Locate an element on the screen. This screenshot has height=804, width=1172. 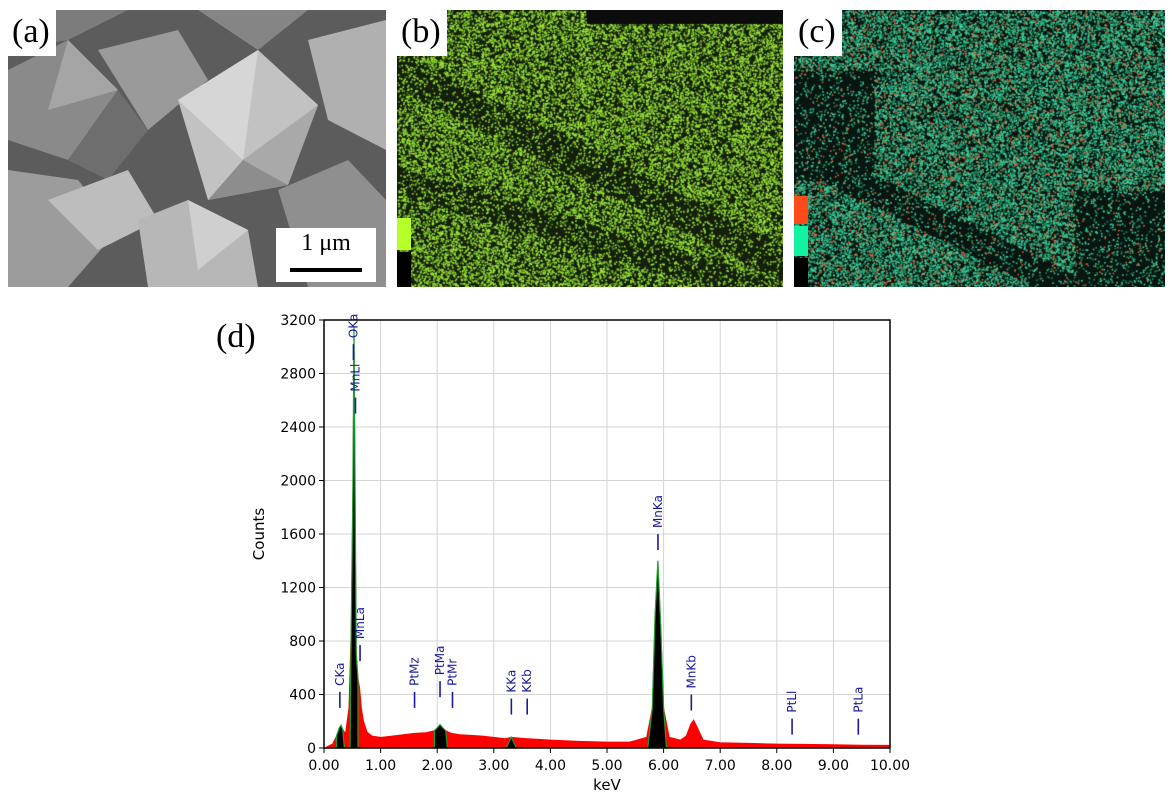
y-tick-label: 0 is located at coordinates (311, 749).